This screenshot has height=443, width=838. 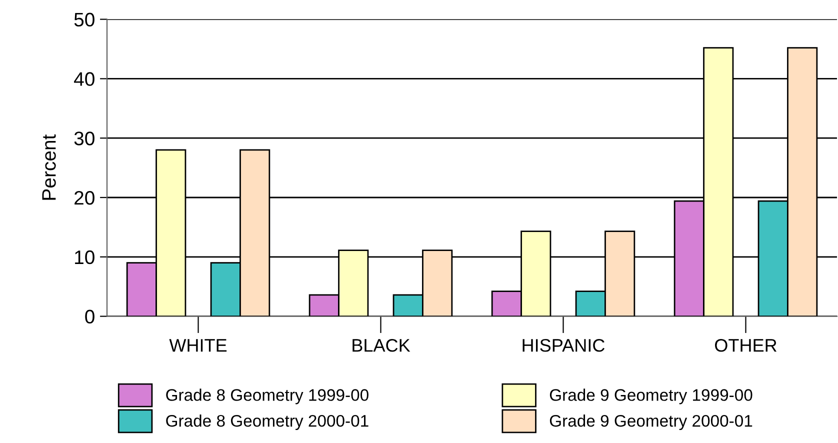 What do you see at coordinates (84, 79) in the screenshot?
I see `y-tick-label: 40` at bounding box center [84, 79].